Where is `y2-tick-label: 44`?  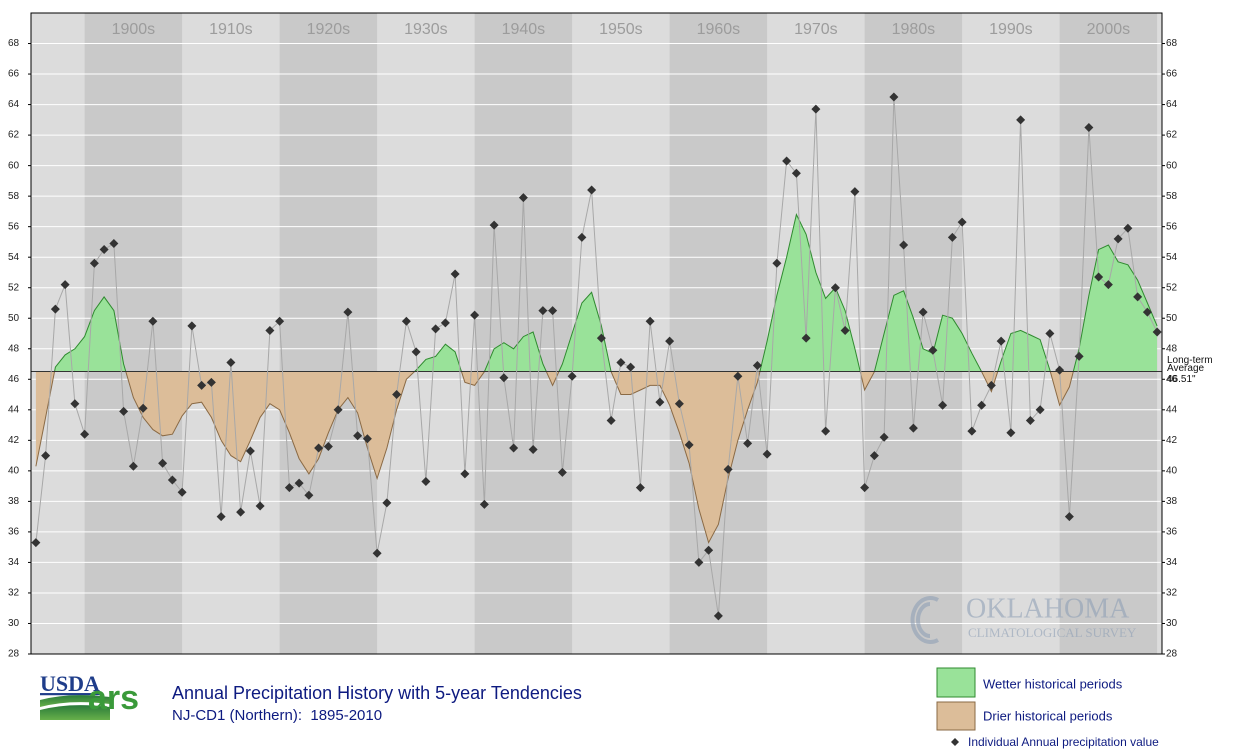 y2-tick-label: 44 is located at coordinates (1172, 409).